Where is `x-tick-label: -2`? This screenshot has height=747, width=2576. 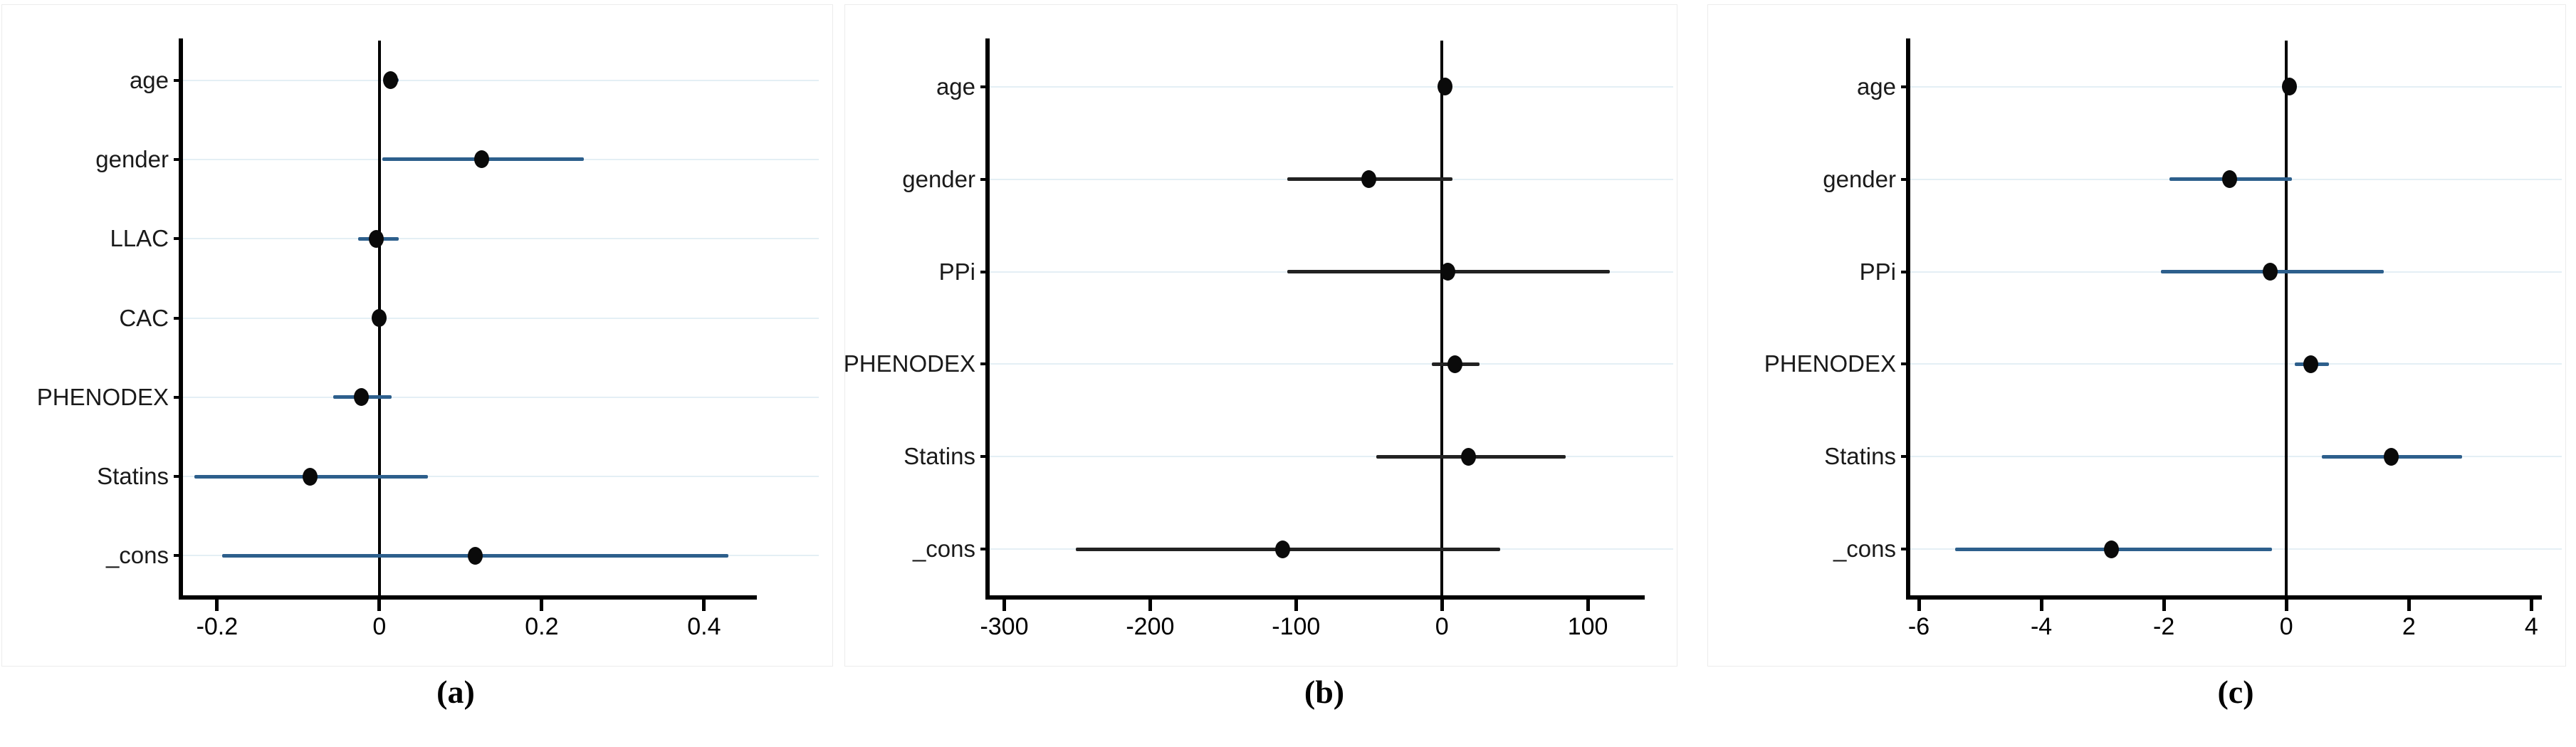 x-tick-label: -2 is located at coordinates (2164, 626).